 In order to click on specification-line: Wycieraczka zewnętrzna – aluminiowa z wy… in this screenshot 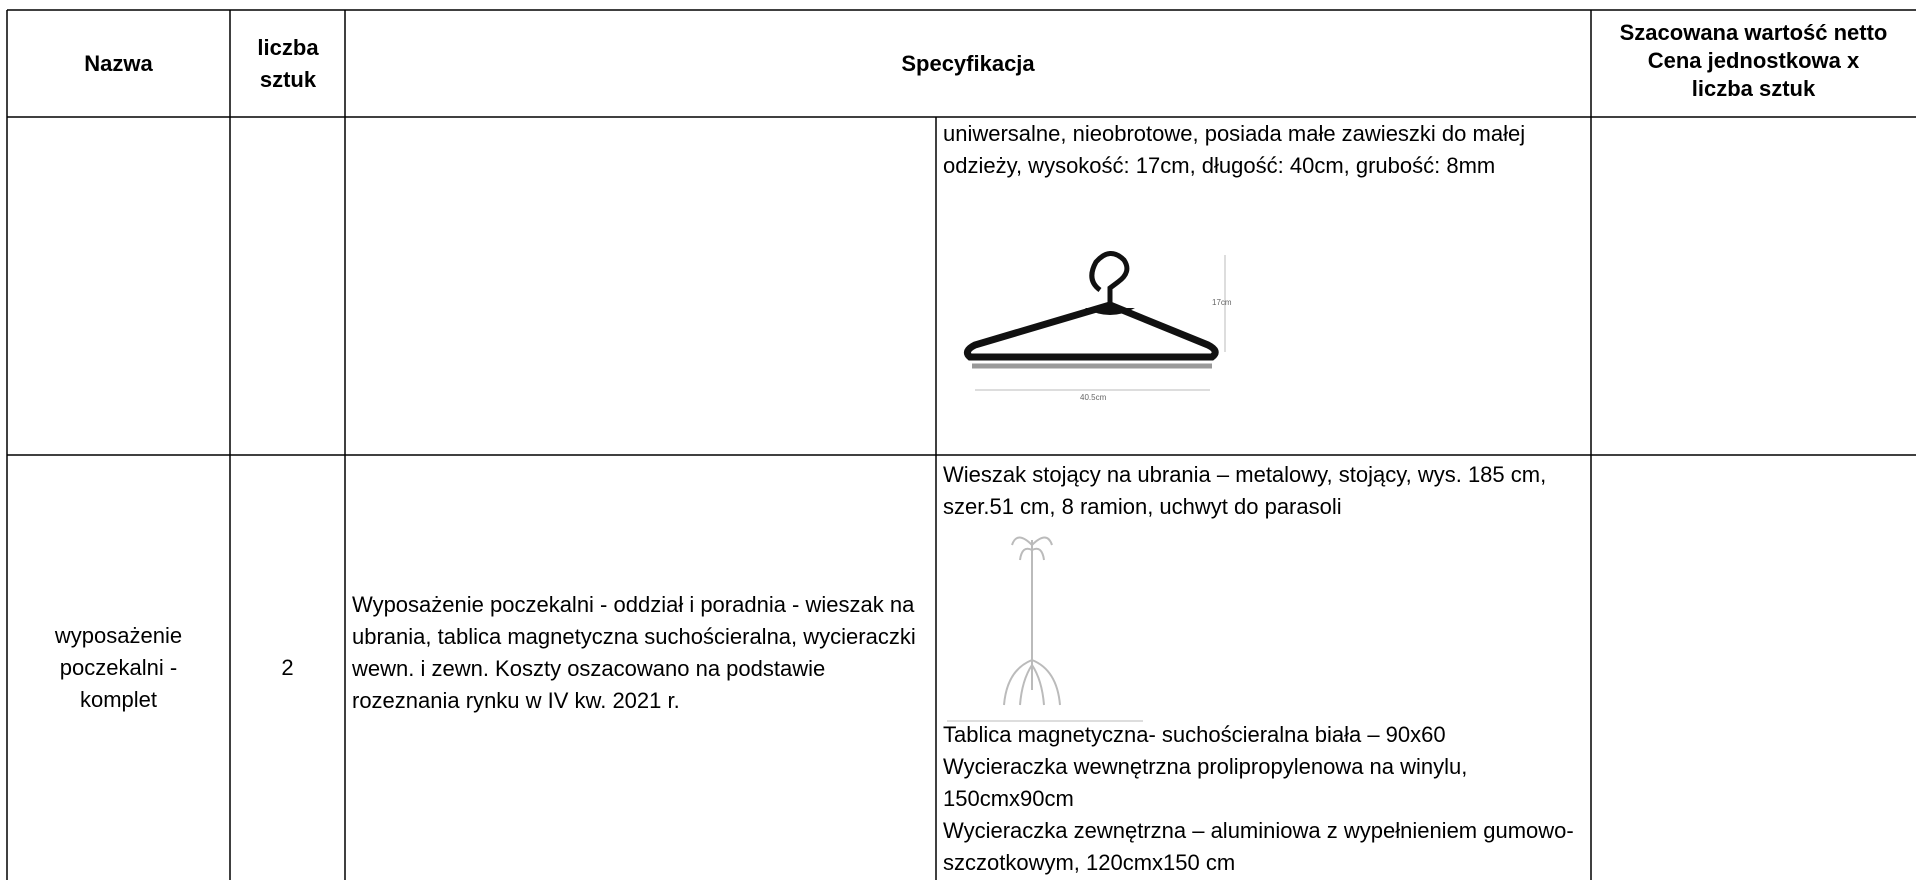, I will do `click(1258, 846)`.